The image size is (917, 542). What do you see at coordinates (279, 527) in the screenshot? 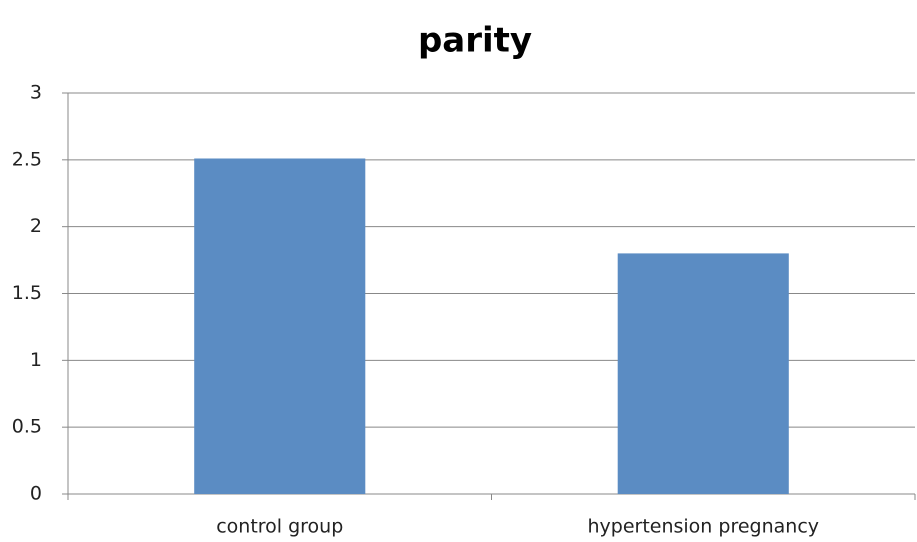
I see `x-tick-label: control group` at bounding box center [279, 527].